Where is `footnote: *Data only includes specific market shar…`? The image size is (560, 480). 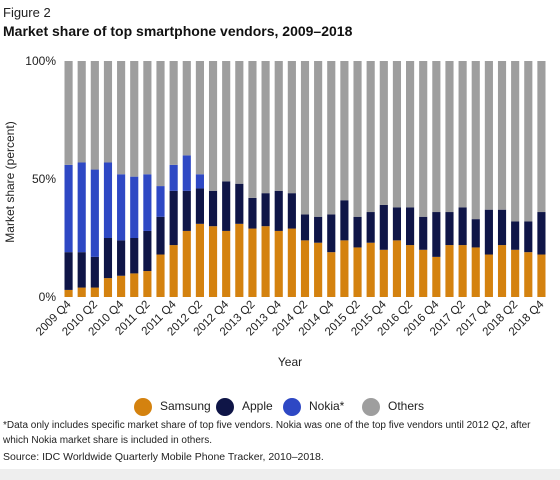
footnote: *Data only includes specific market shar… is located at coordinates (267, 433).